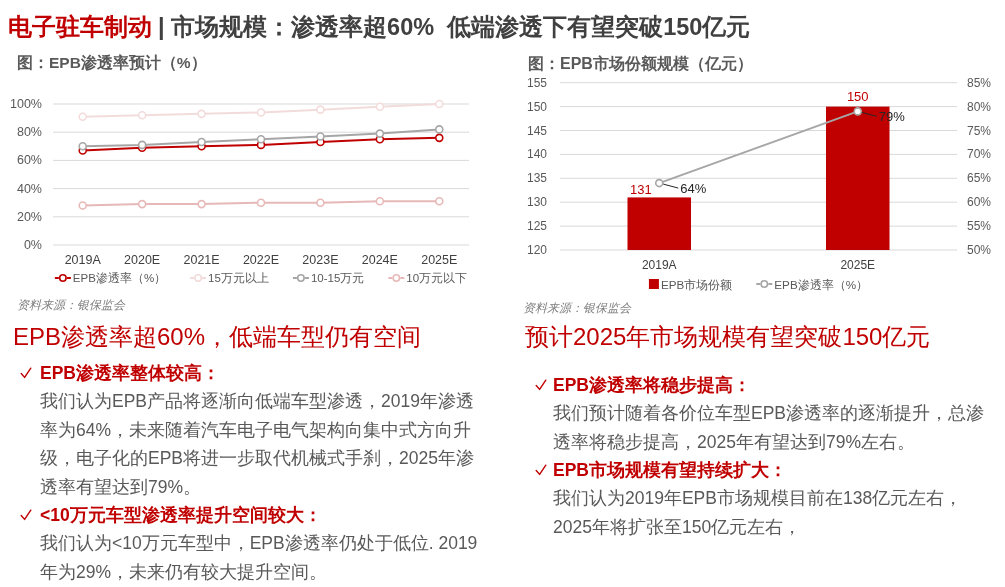  What do you see at coordinates (728, 336) in the screenshot?
I see `title: 预计2025年市场规模有望突破150亿元` at bounding box center [728, 336].